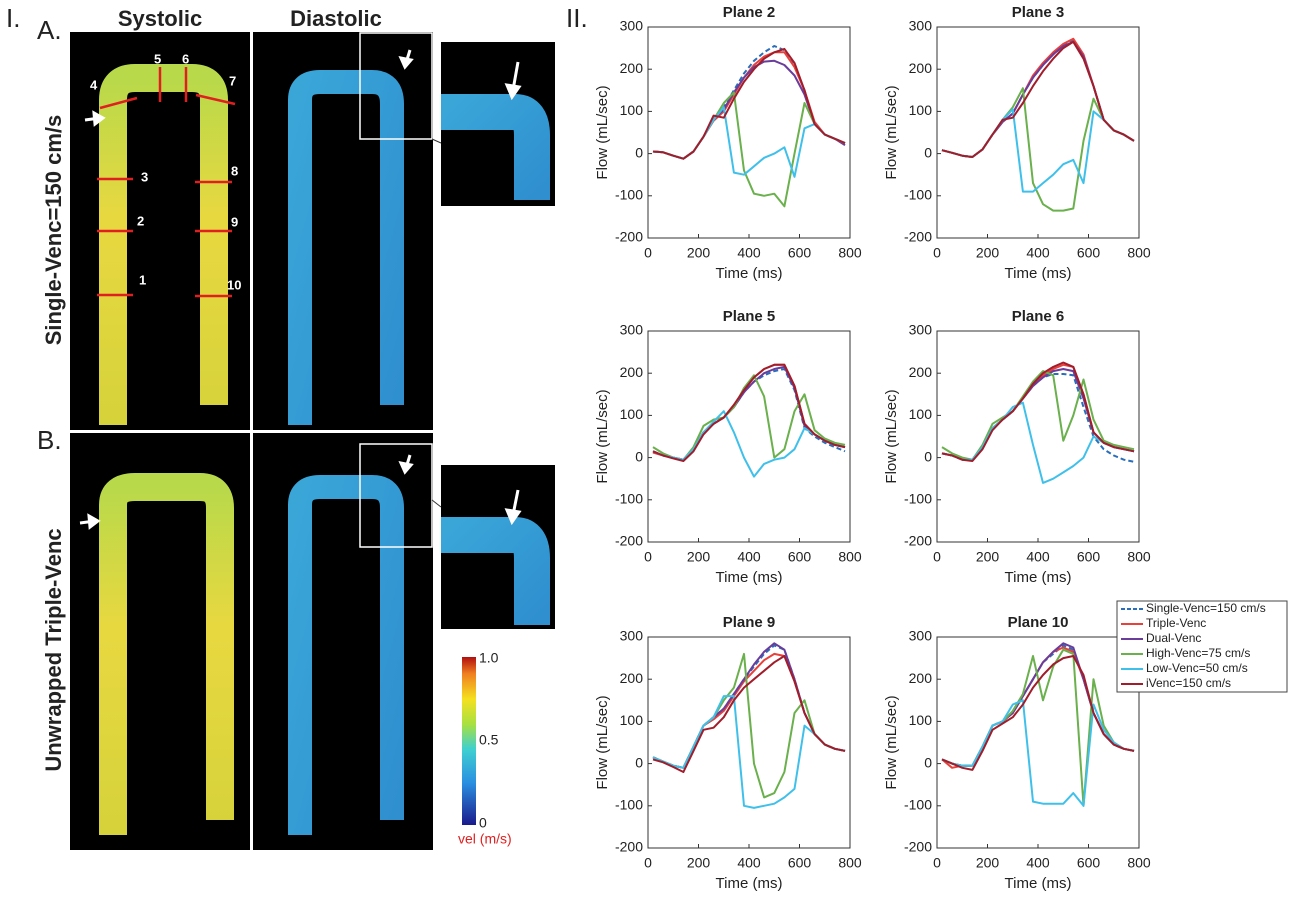 The width and height of the screenshot is (1298, 902). What do you see at coordinates (13, 18) in the screenshot?
I see `panel-label: I.` at bounding box center [13, 18].